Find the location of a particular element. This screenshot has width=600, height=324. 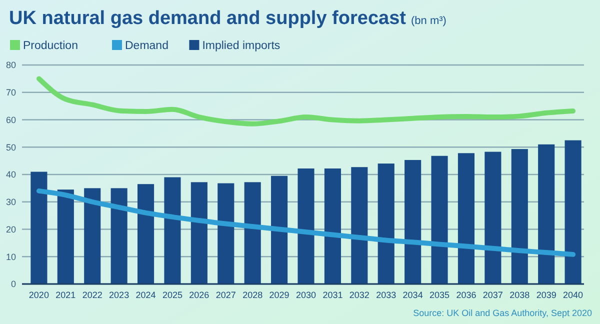

source-note: Source: UK Oil and Gas Authority, Sept 2020 is located at coordinates (502, 313).